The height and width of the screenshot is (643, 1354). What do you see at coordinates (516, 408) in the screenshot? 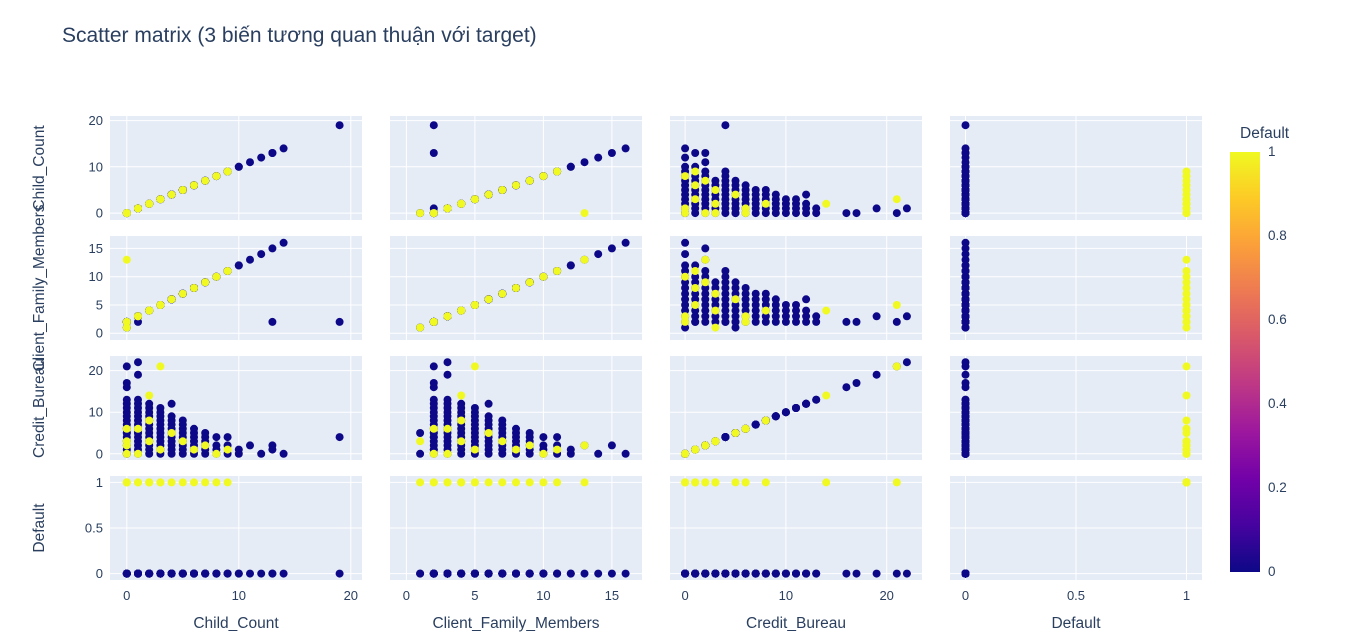
I see `cell-bureau-vs-family` at bounding box center [516, 408].